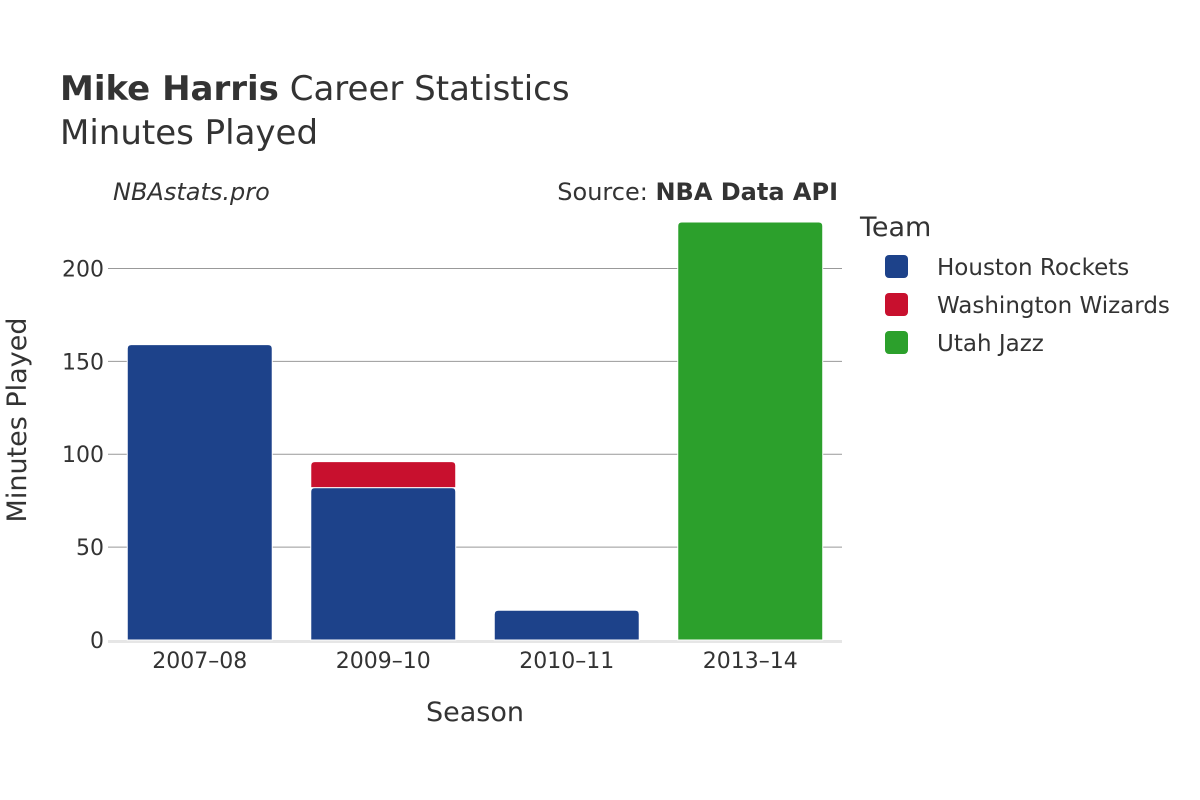  Describe the element at coordinates (990, 344) in the screenshot. I see `legend-label: Utah Jazz` at that location.